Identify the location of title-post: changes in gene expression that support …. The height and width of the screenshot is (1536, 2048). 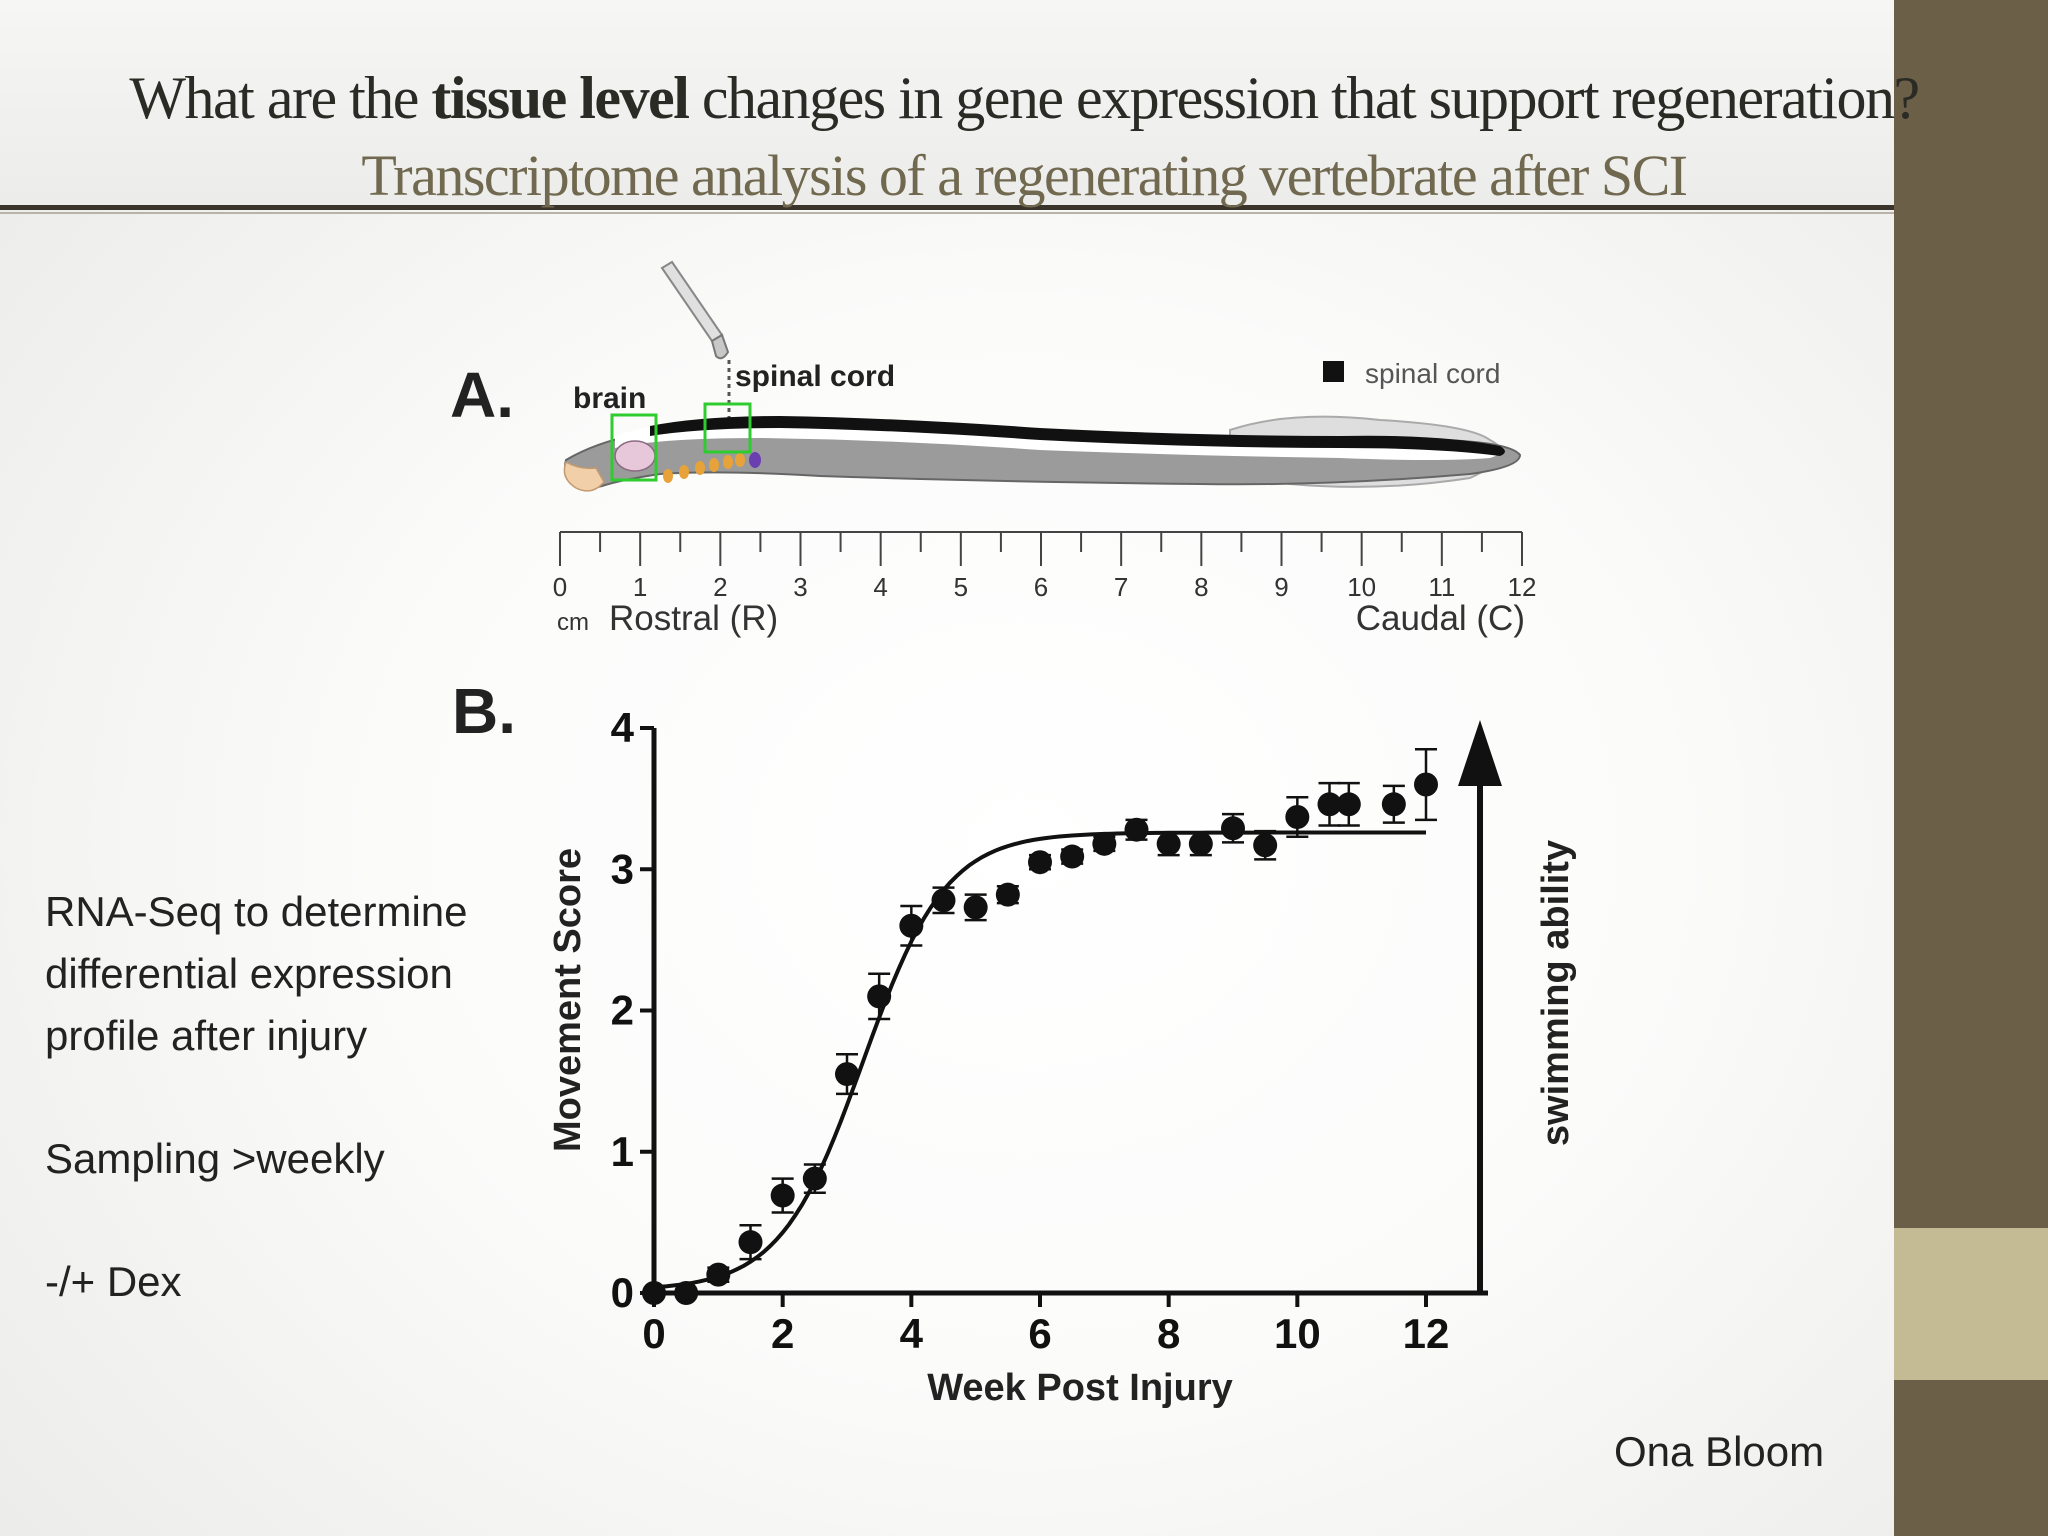
(1304, 98).